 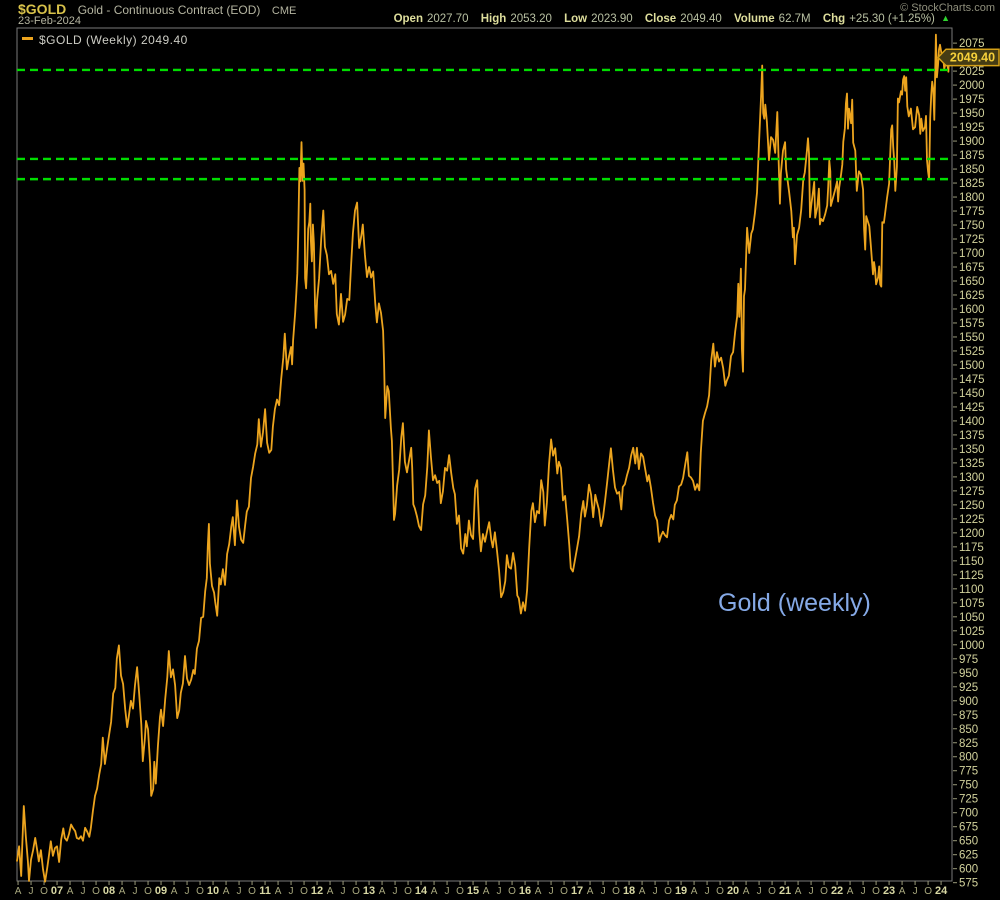 I want to click on y-axis-tick-label: 1800, so click(x=972, y=198).